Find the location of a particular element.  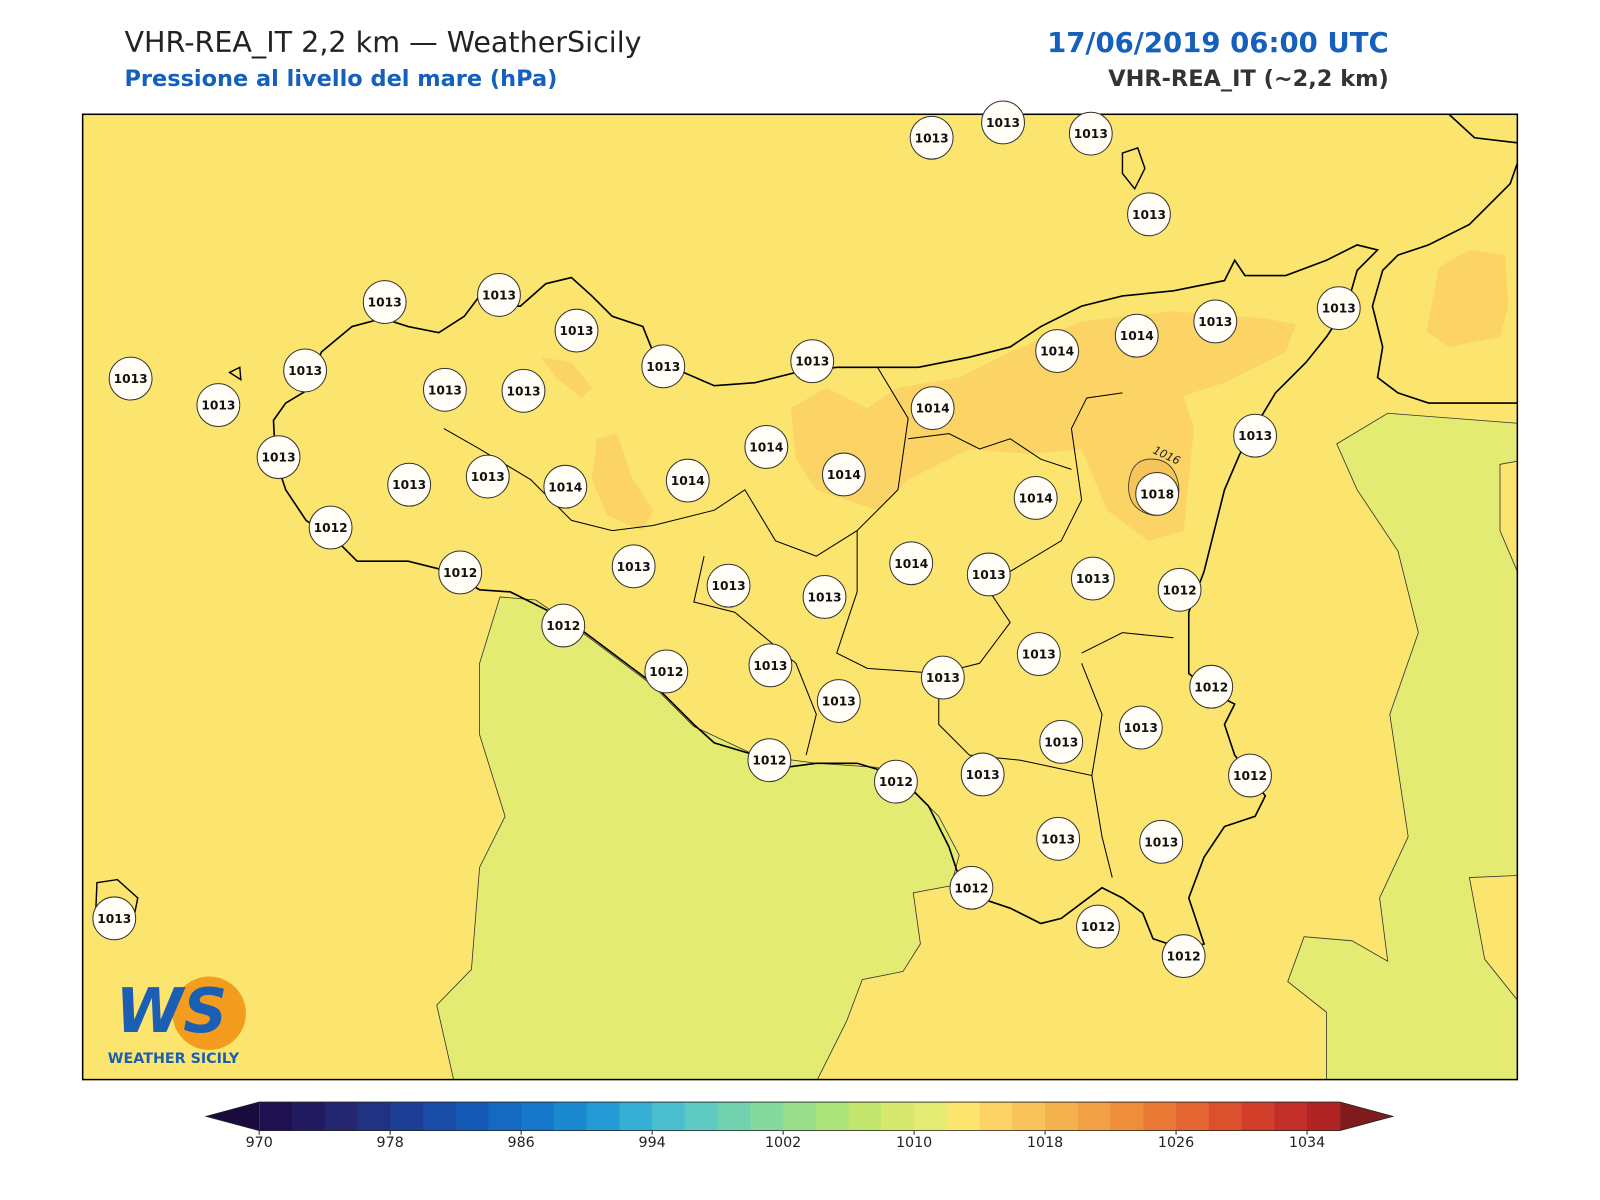

logo: WS WEATHER SICILY is located at coordinates (177, 1021).